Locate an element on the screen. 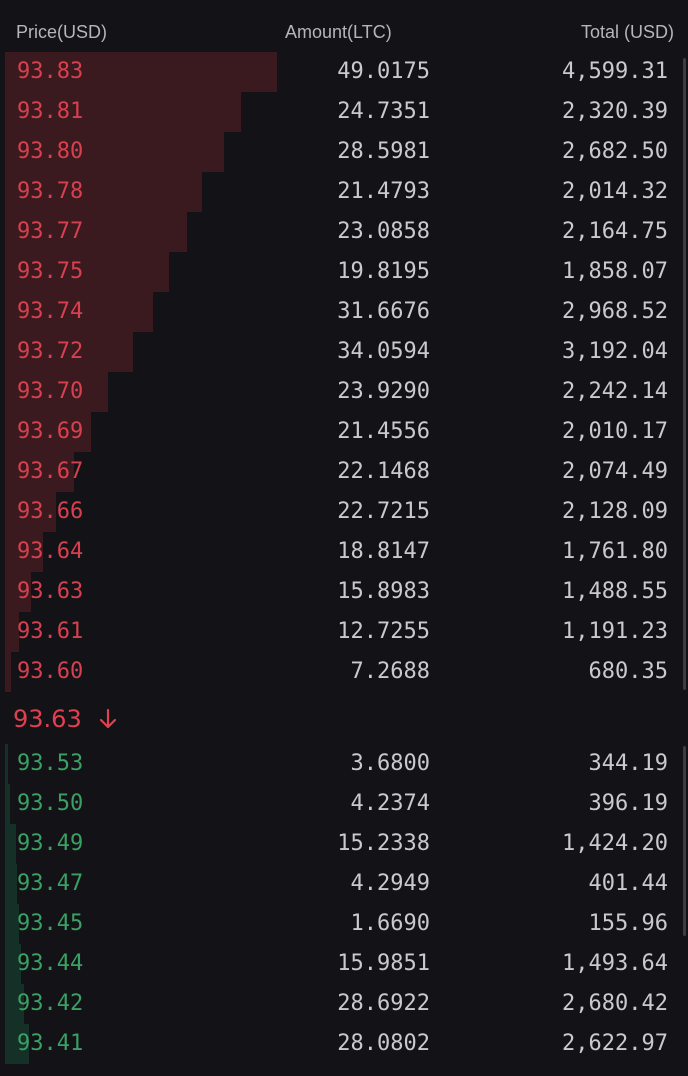  ask-row: 93.66 22.7215 2,128.09 is located at coordinates (344, 512).